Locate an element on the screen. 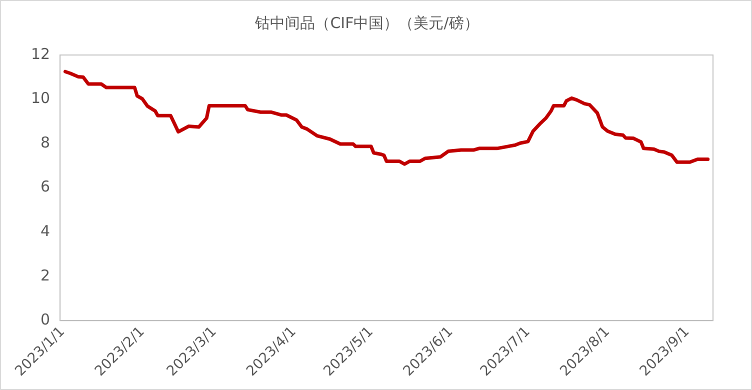 The image size is (752, 390). y-tick-label: 2 is located at coordinates (45, 275).